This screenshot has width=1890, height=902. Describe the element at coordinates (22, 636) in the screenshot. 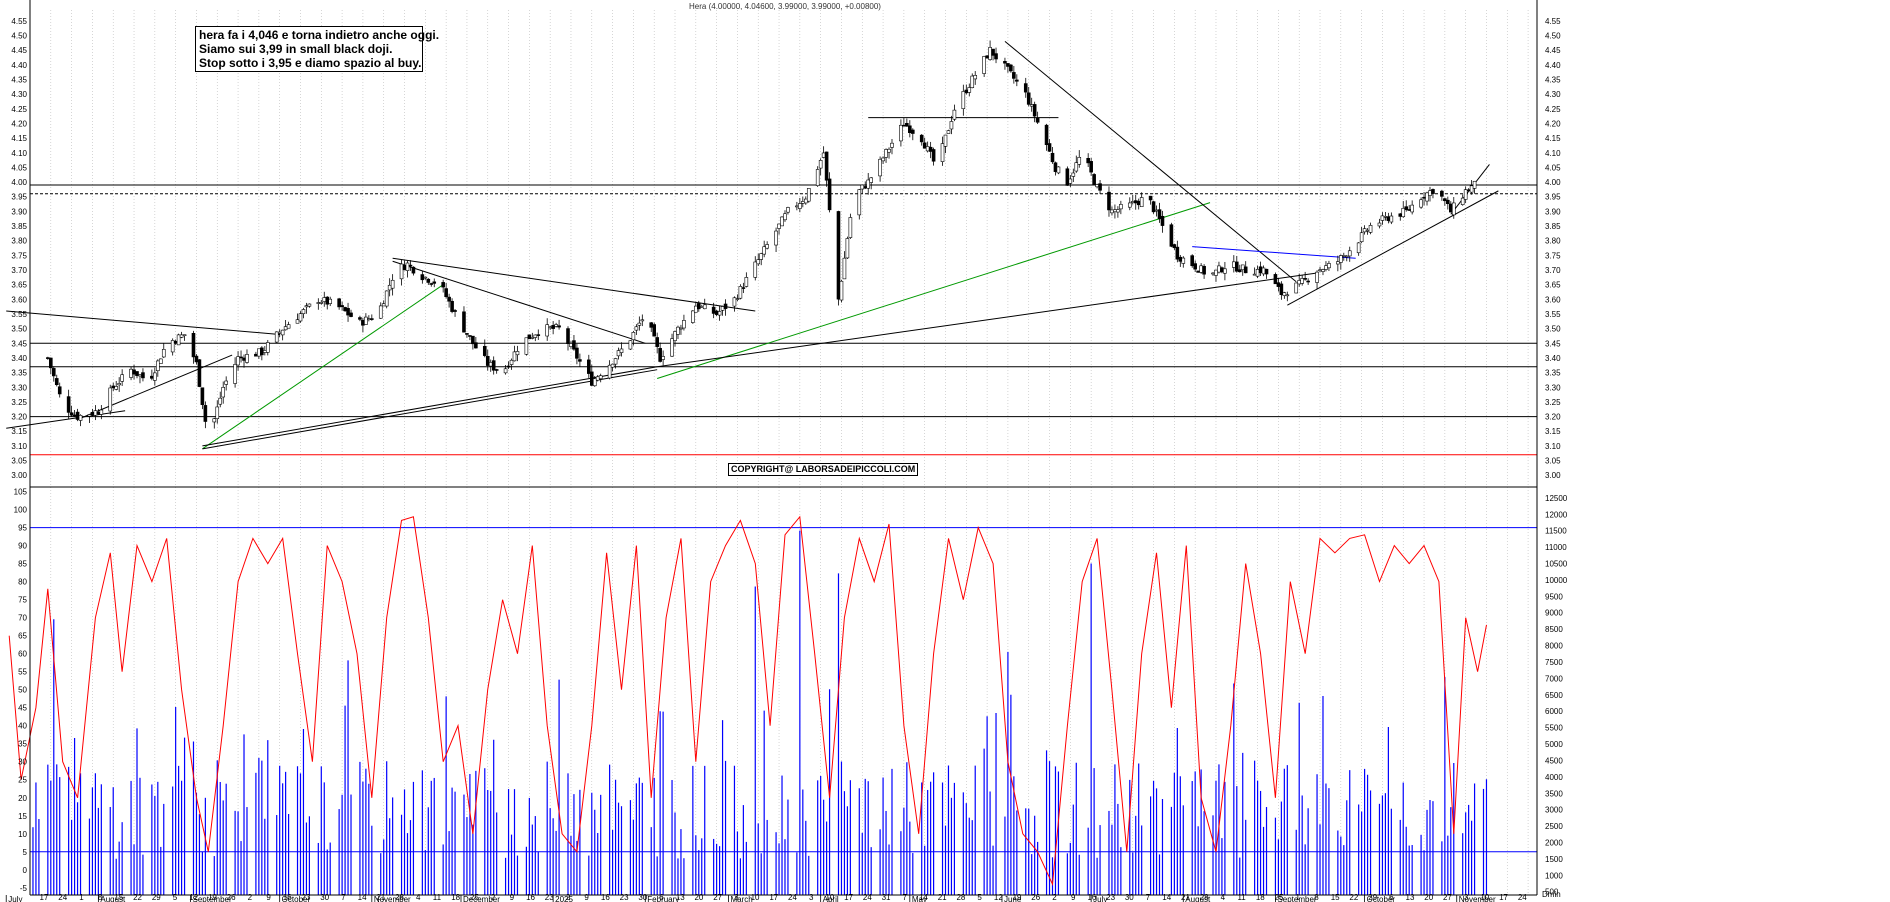

I see `oscillator-tick-label: 65` at that location.